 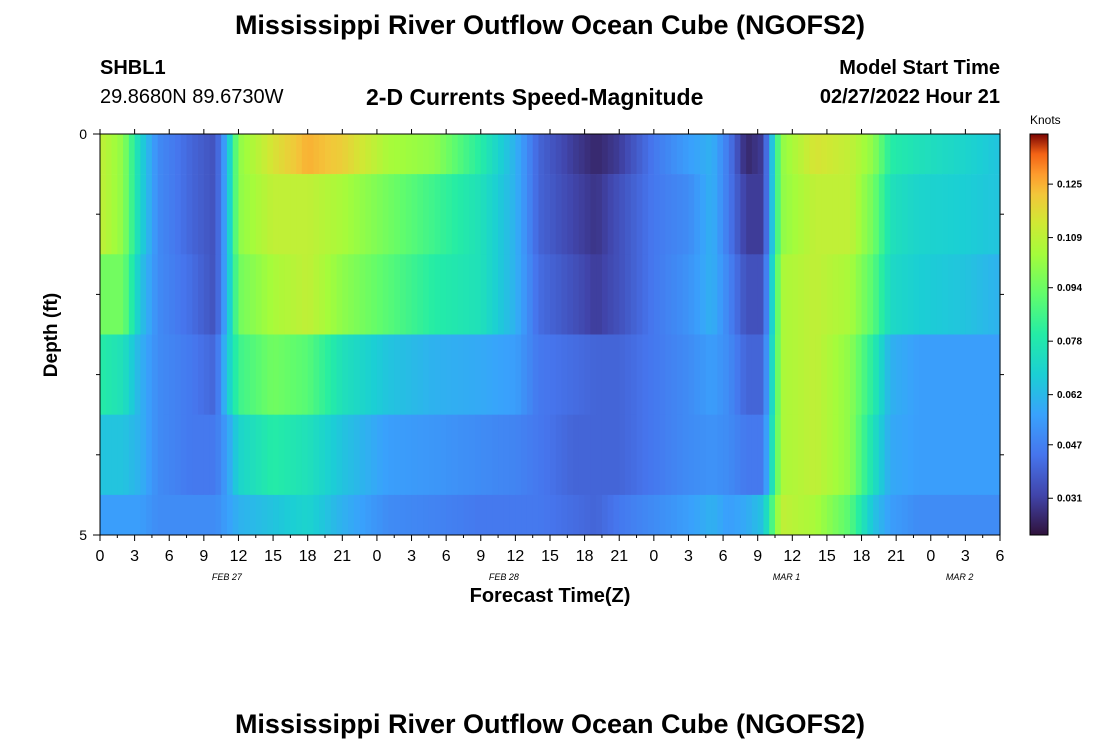 What do you see at coordinates (83, 134) in the screenshot?
I see `y-tick-label: 0` at bounding box center [83, 134].